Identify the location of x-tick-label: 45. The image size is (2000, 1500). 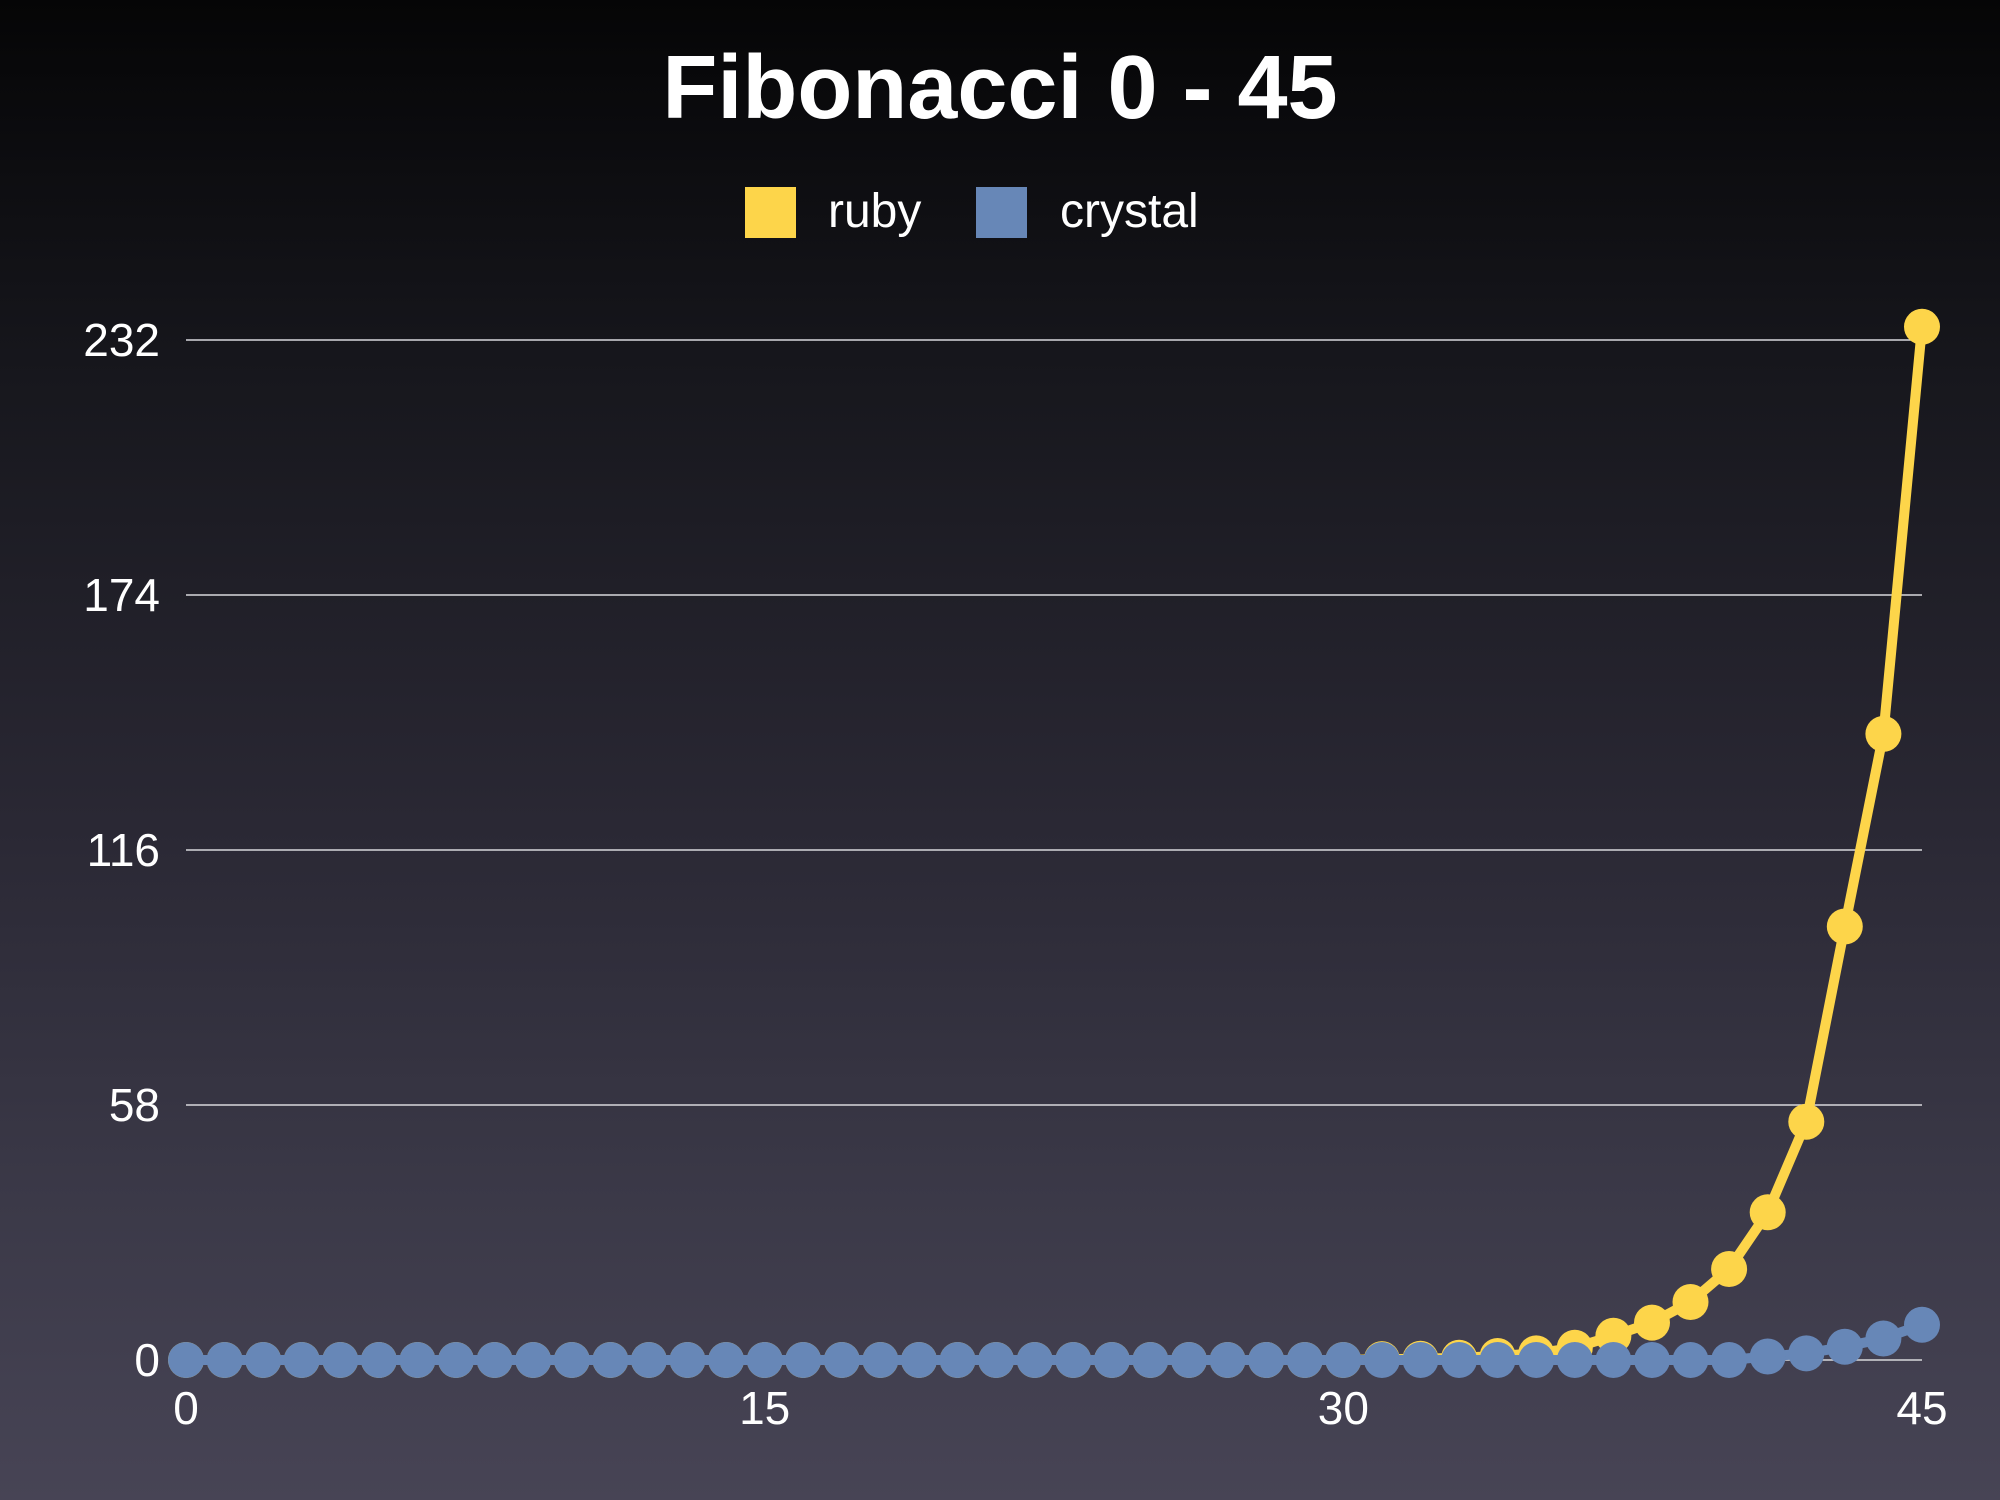
(1921, 1408).